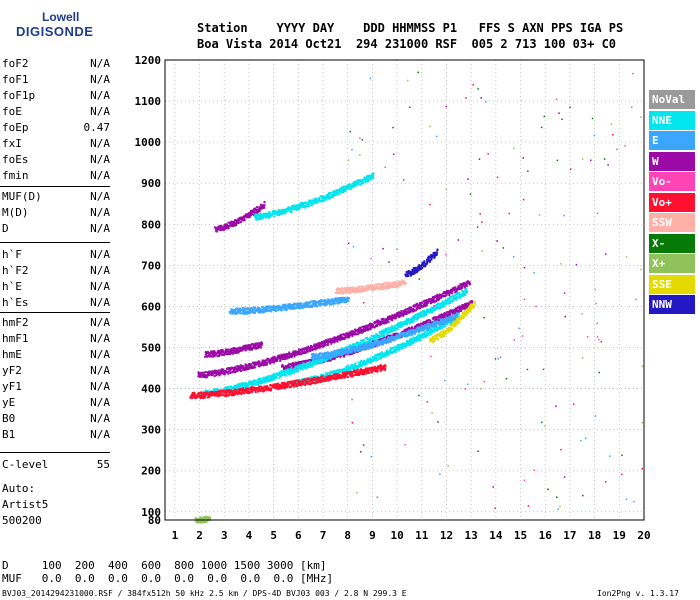 This screenshot has width=700, height=600. I want to click on param-name: foEp, so click(15, 127).